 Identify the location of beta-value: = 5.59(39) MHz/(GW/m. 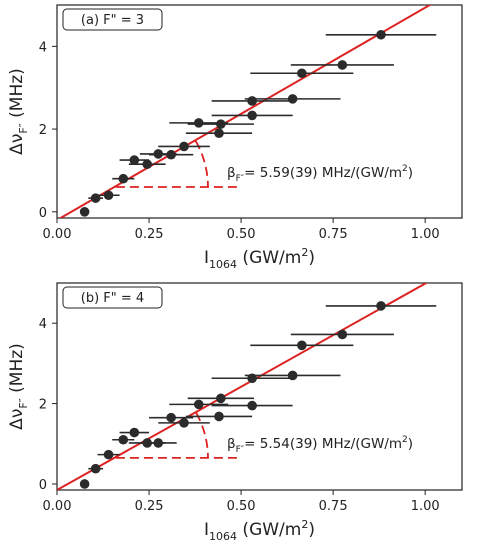
(323, 173).